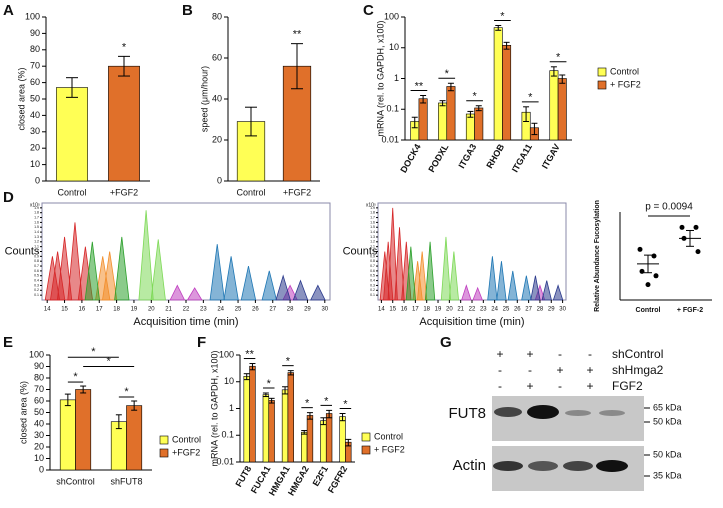 The width and height of the screenshot is (723, 508). What do you see at coordinates (126, 481) in the screenshot?
I see `x-tick-label: shFUT8` at bounding box center [126, 481].